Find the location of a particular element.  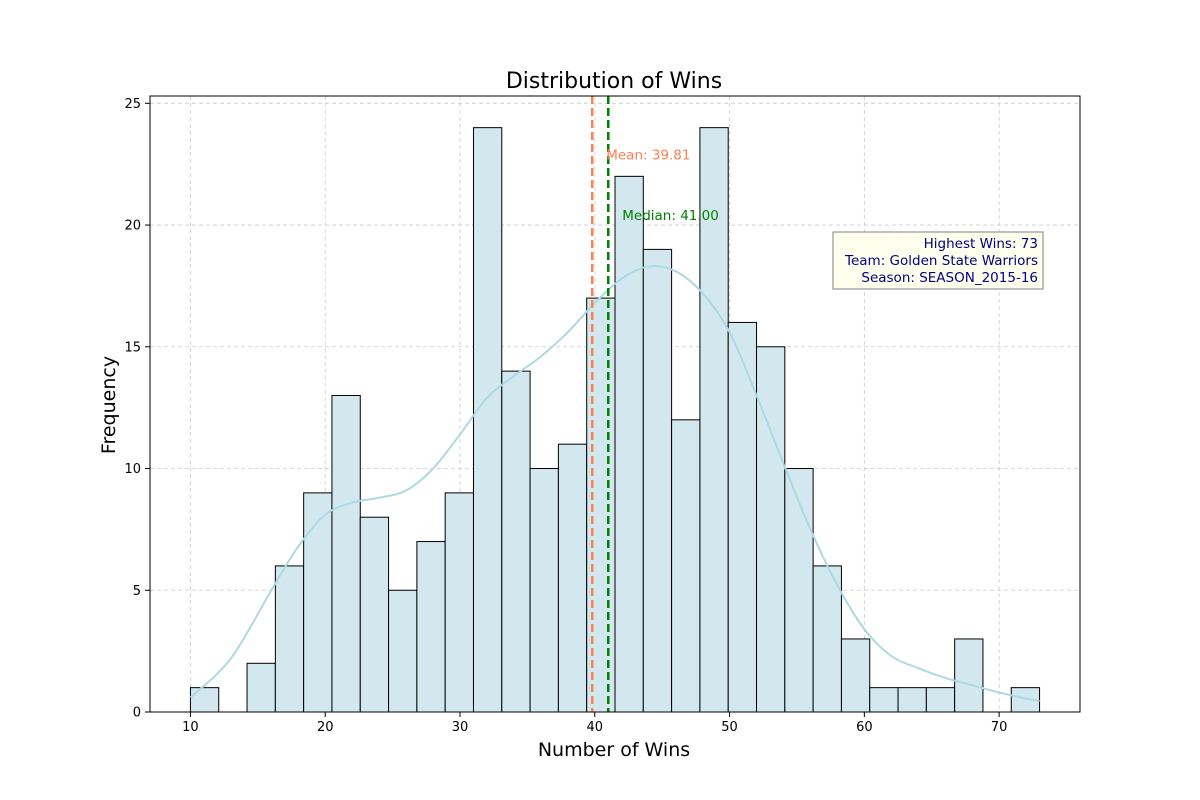

x-tick-label: 20 is located at coordinates (325, 727).